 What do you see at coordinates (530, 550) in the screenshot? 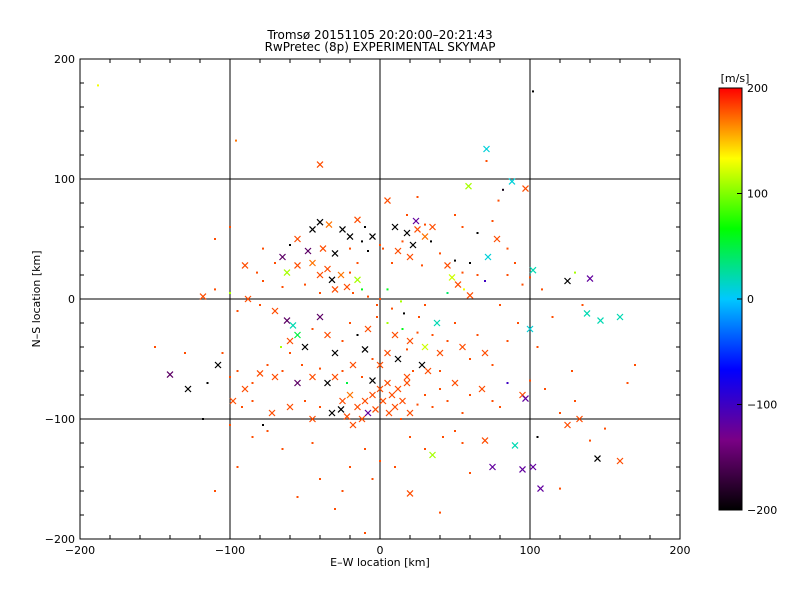
I see `x-tick-label: 100` at bounding box center [530, 550].